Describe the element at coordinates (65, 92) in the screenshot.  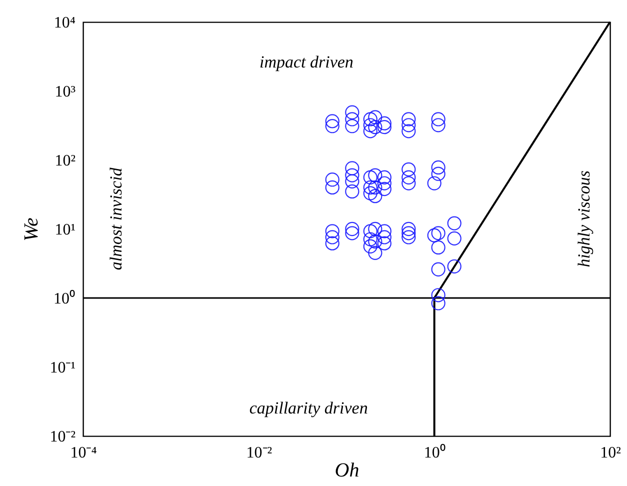
I see `y-tick-label: 10³` at that location.